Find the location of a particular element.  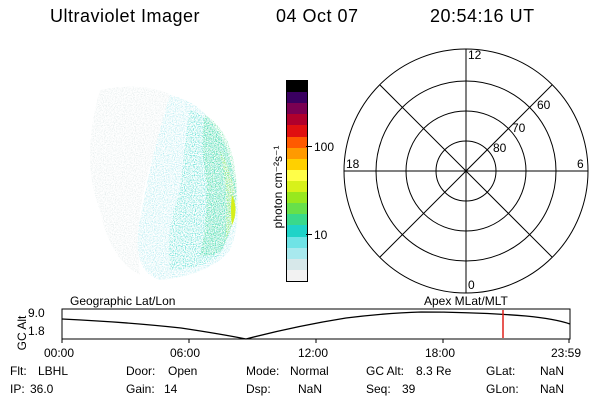

info-door-value: Open is located at coordinates (183, 371).